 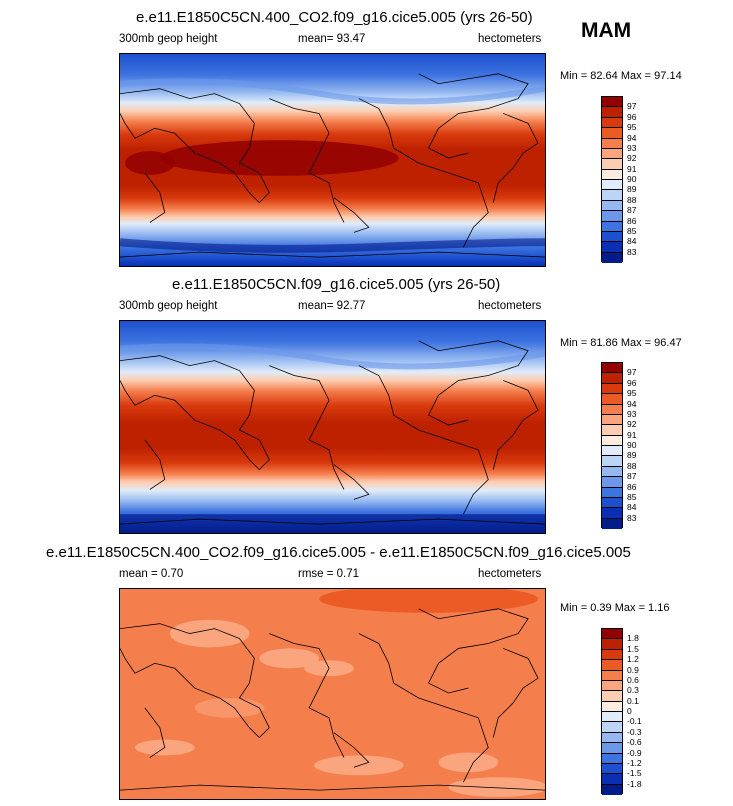 I want to click on panel-3-colorbar, so click(x=612, y=711).